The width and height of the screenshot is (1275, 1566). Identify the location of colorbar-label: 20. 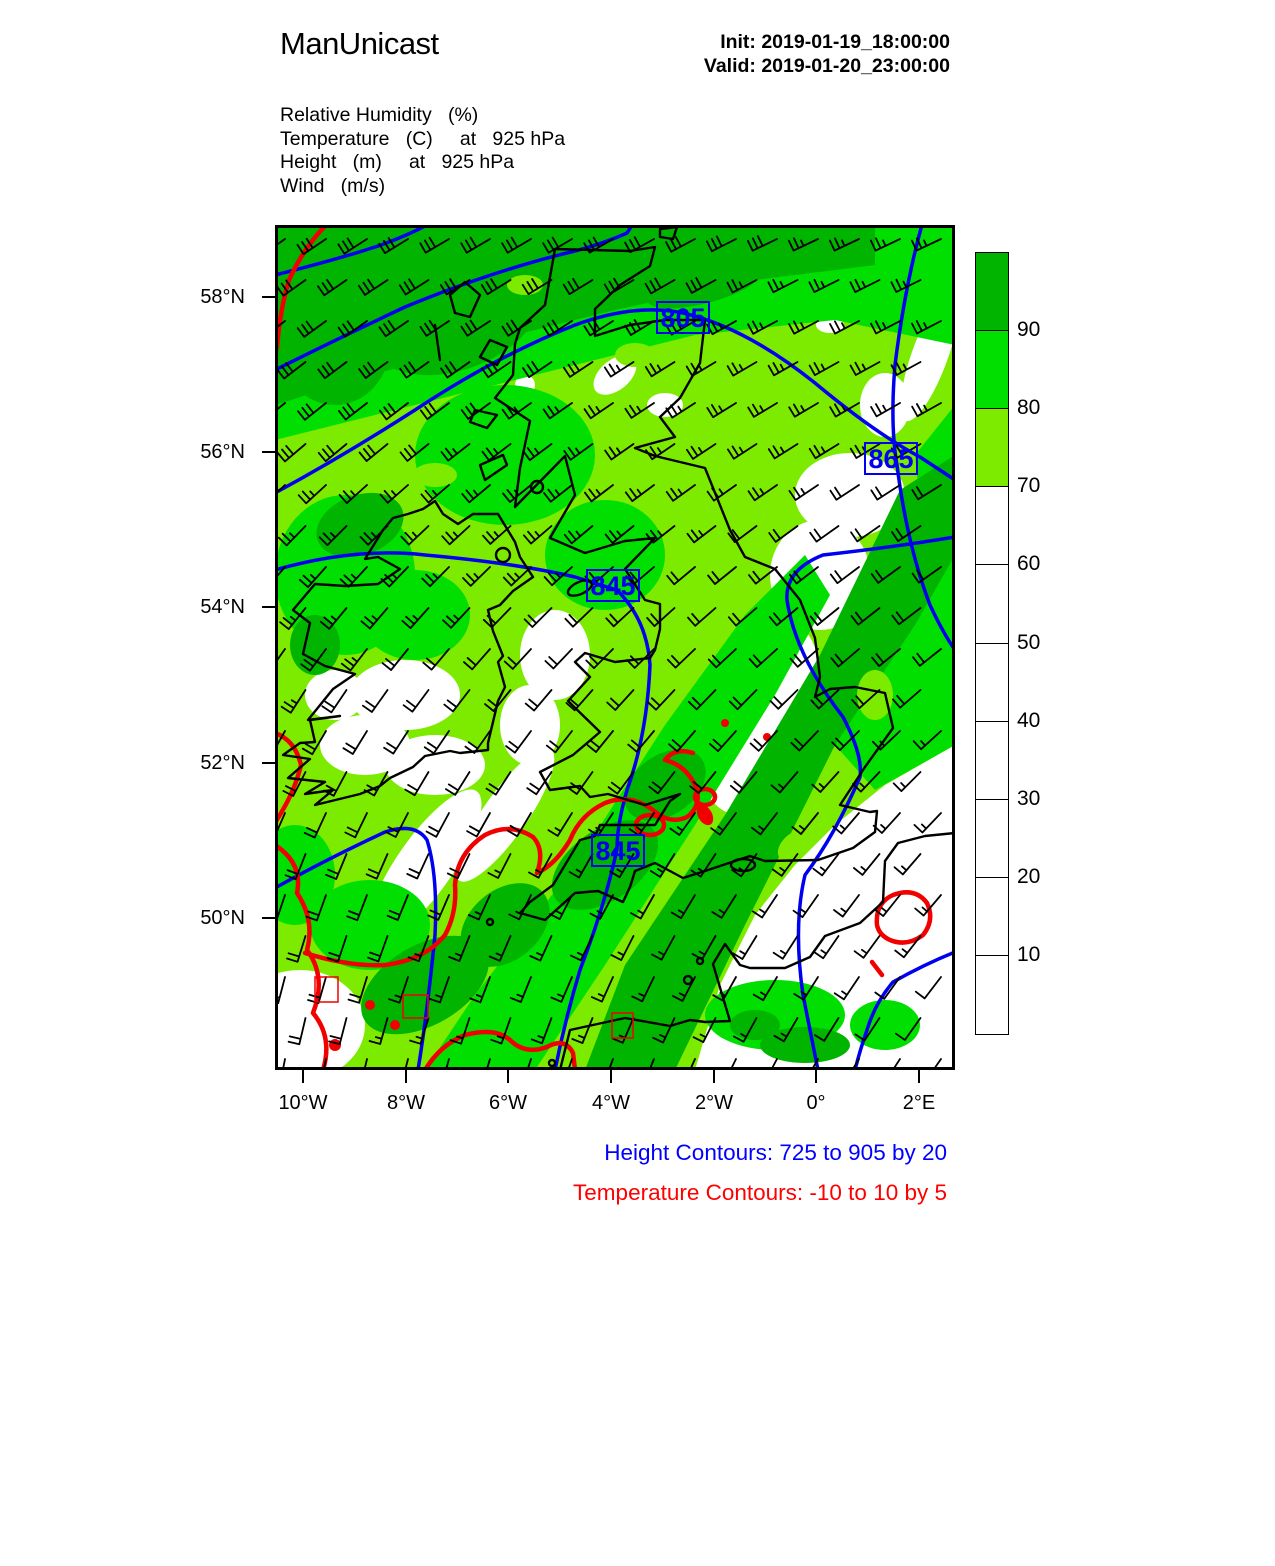
(1029, 876).